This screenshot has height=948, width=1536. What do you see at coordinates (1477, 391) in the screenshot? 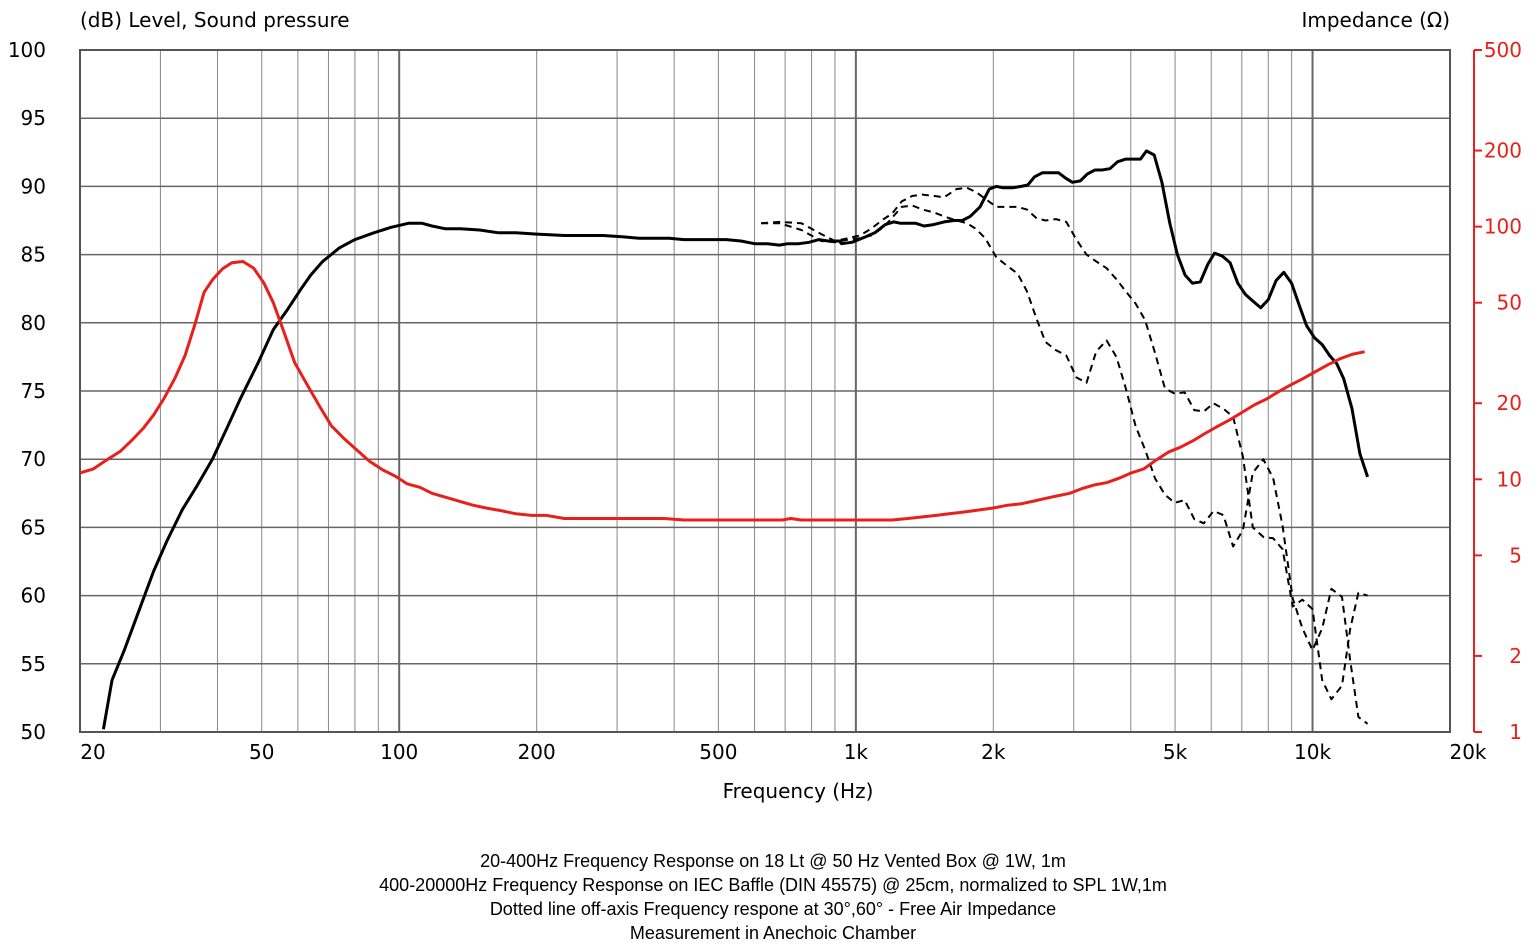
I see `right-axis` at bounding box center [1477, 391].